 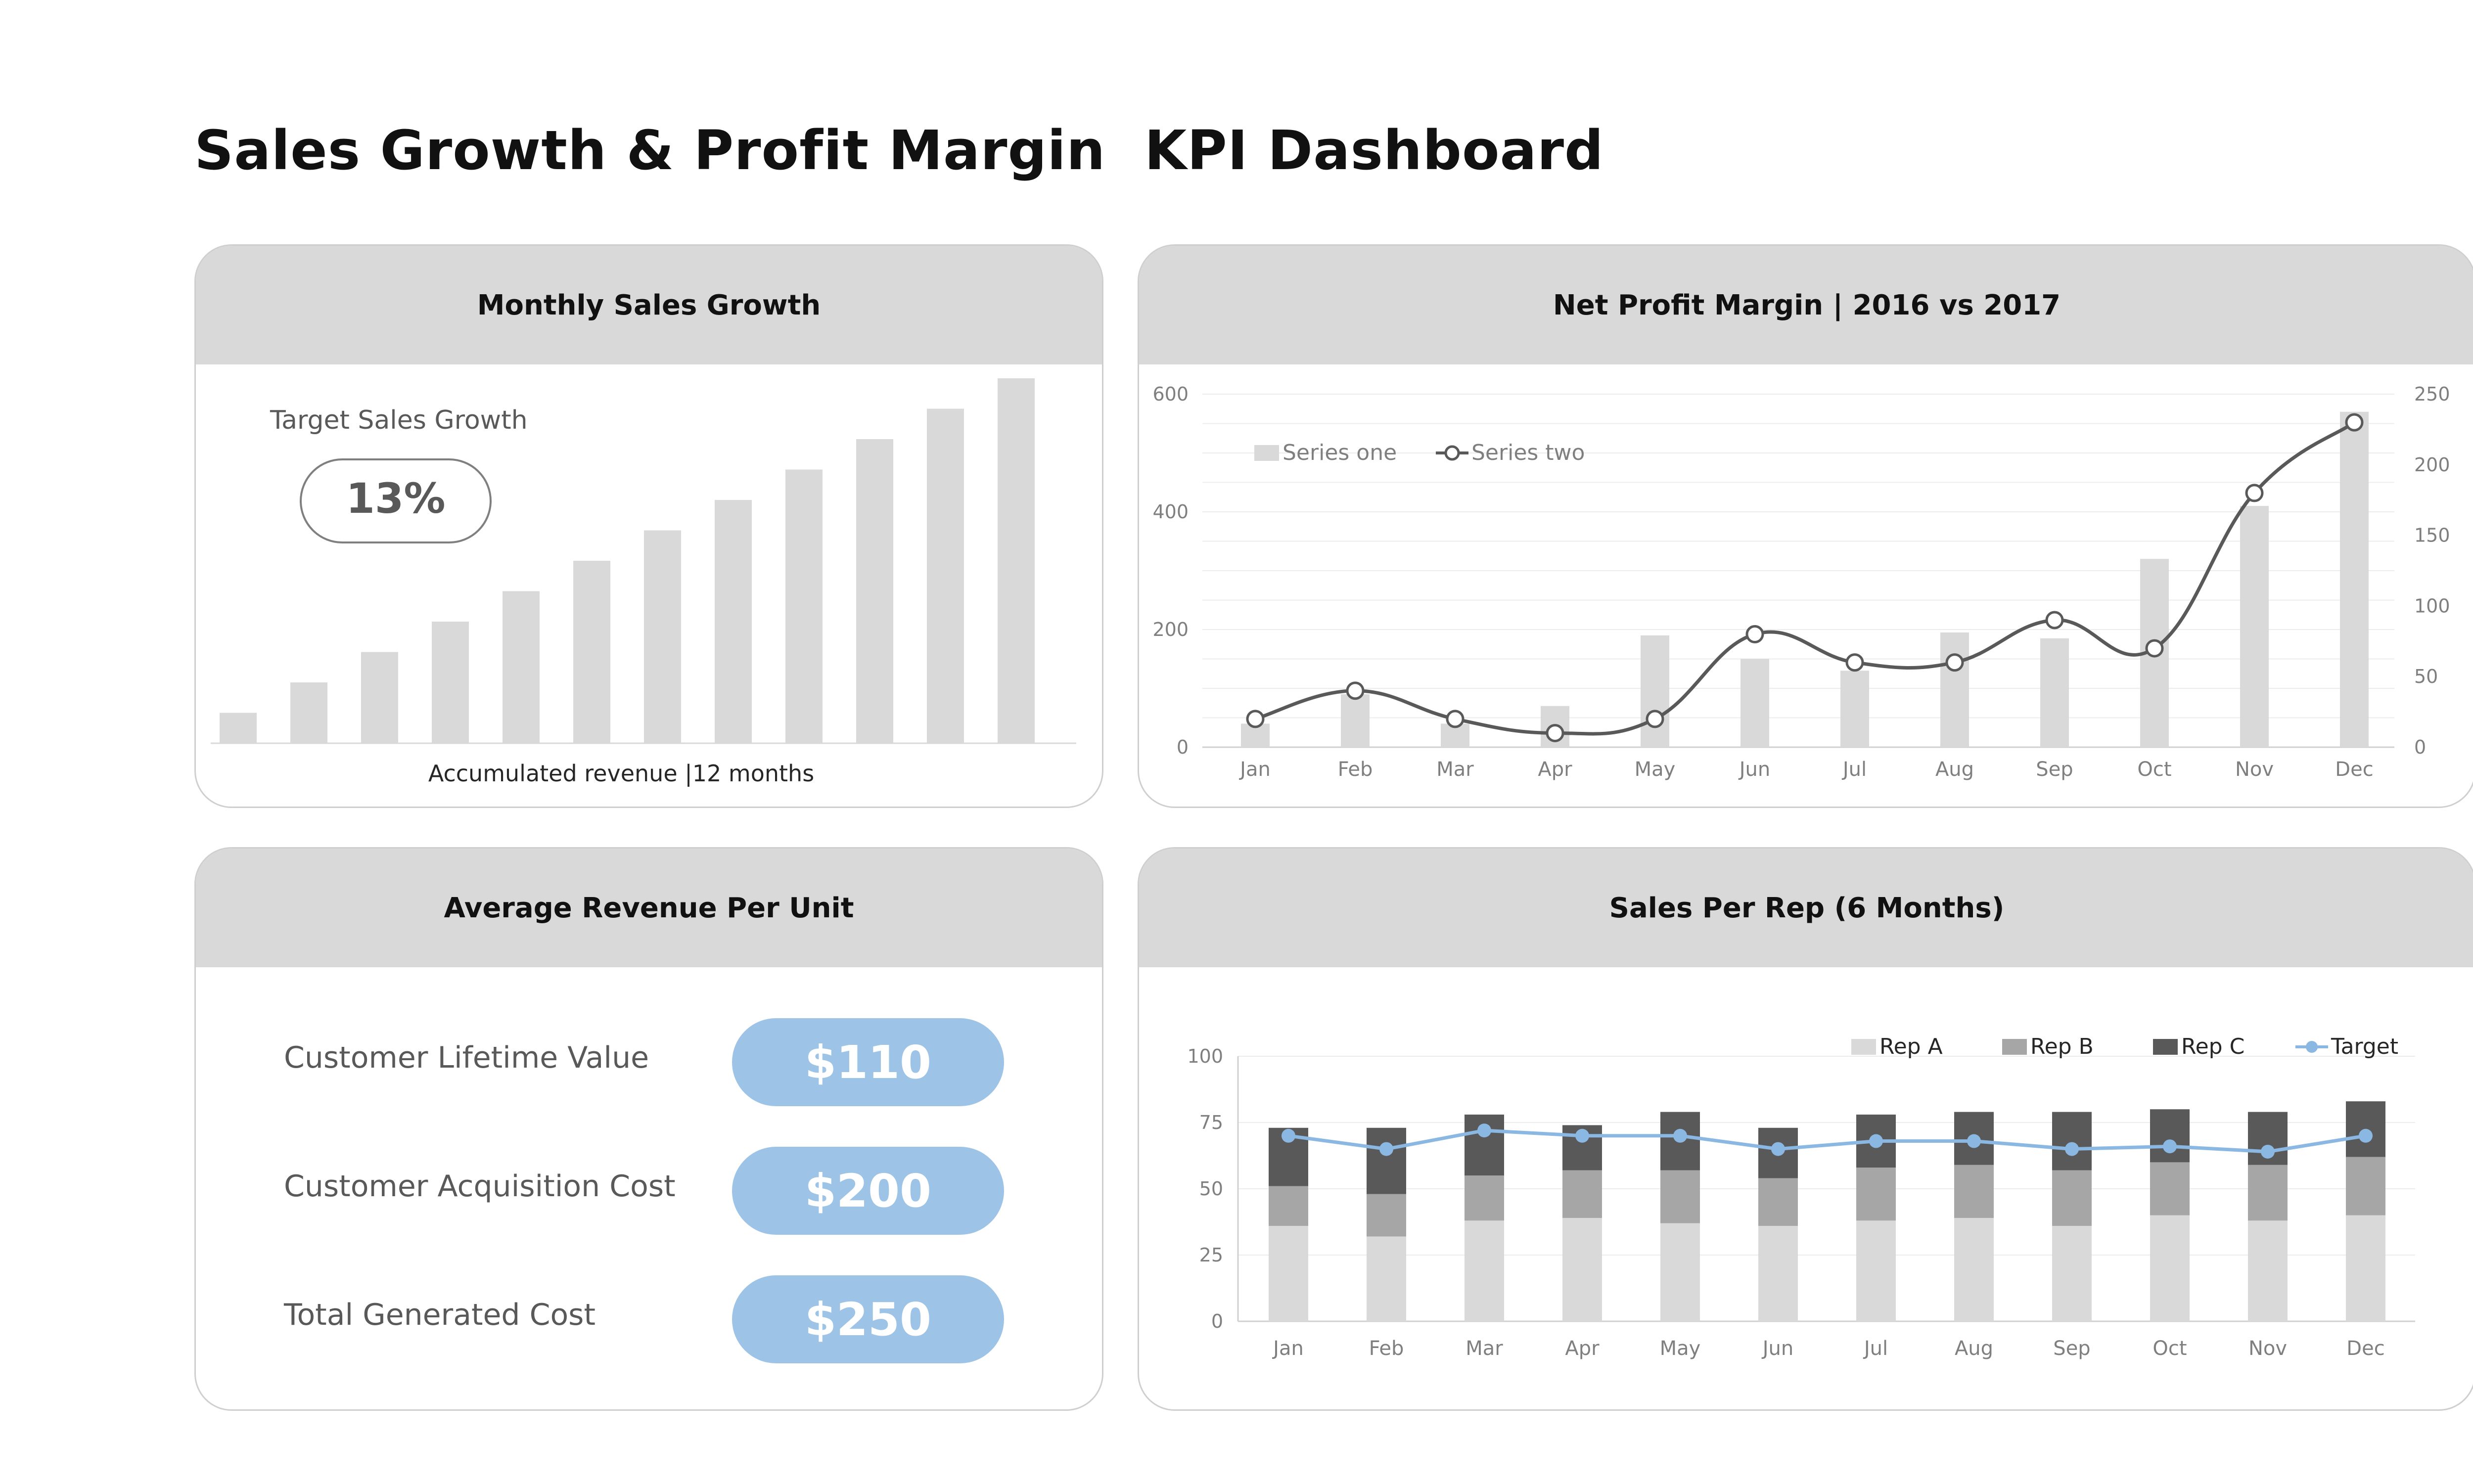 I want to click on legend-label: Rep C, so click(x=2212, y=1046).